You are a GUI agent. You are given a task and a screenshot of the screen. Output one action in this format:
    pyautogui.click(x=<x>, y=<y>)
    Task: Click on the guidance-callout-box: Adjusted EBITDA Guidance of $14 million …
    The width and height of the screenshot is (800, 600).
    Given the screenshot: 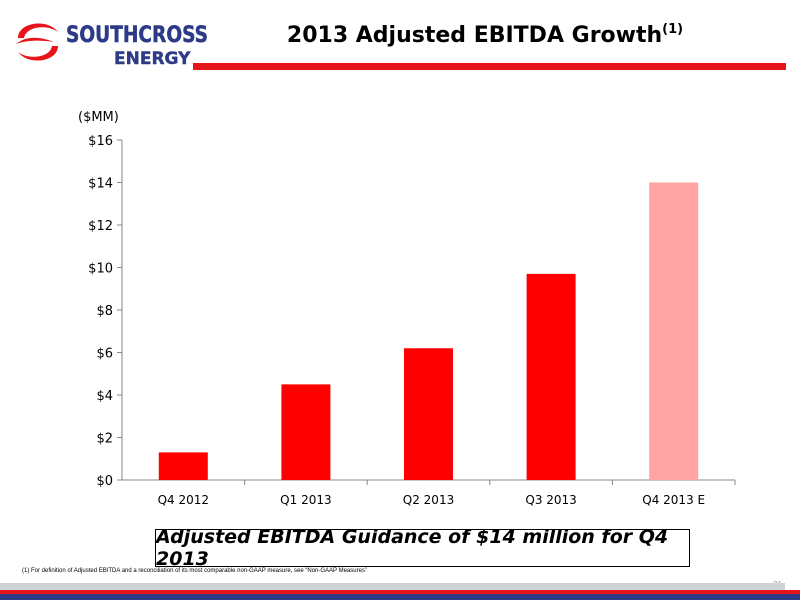 What is the action you would take?
    pyautogui.click(x=422, y=548)
    